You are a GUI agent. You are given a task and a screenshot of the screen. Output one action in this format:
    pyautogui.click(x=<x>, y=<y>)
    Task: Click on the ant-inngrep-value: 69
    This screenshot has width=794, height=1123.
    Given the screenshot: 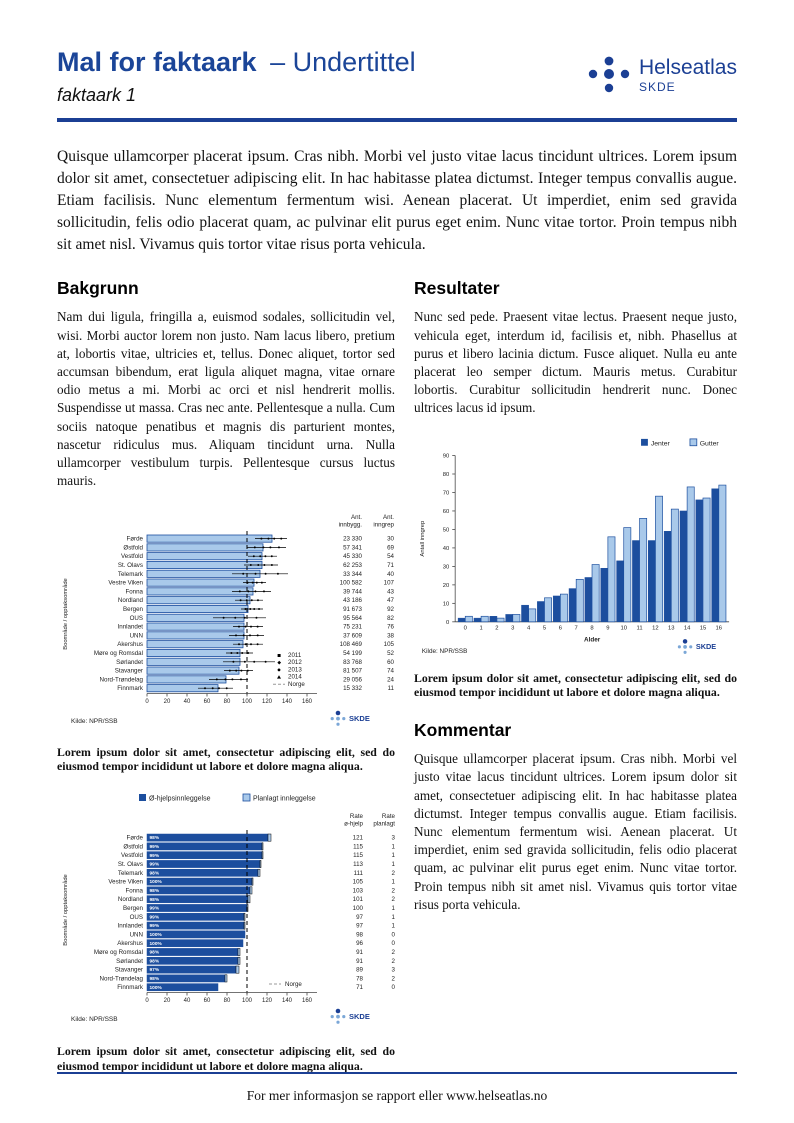 What is the action you would take?
    pyautogui.click(x=390, y=547)
    